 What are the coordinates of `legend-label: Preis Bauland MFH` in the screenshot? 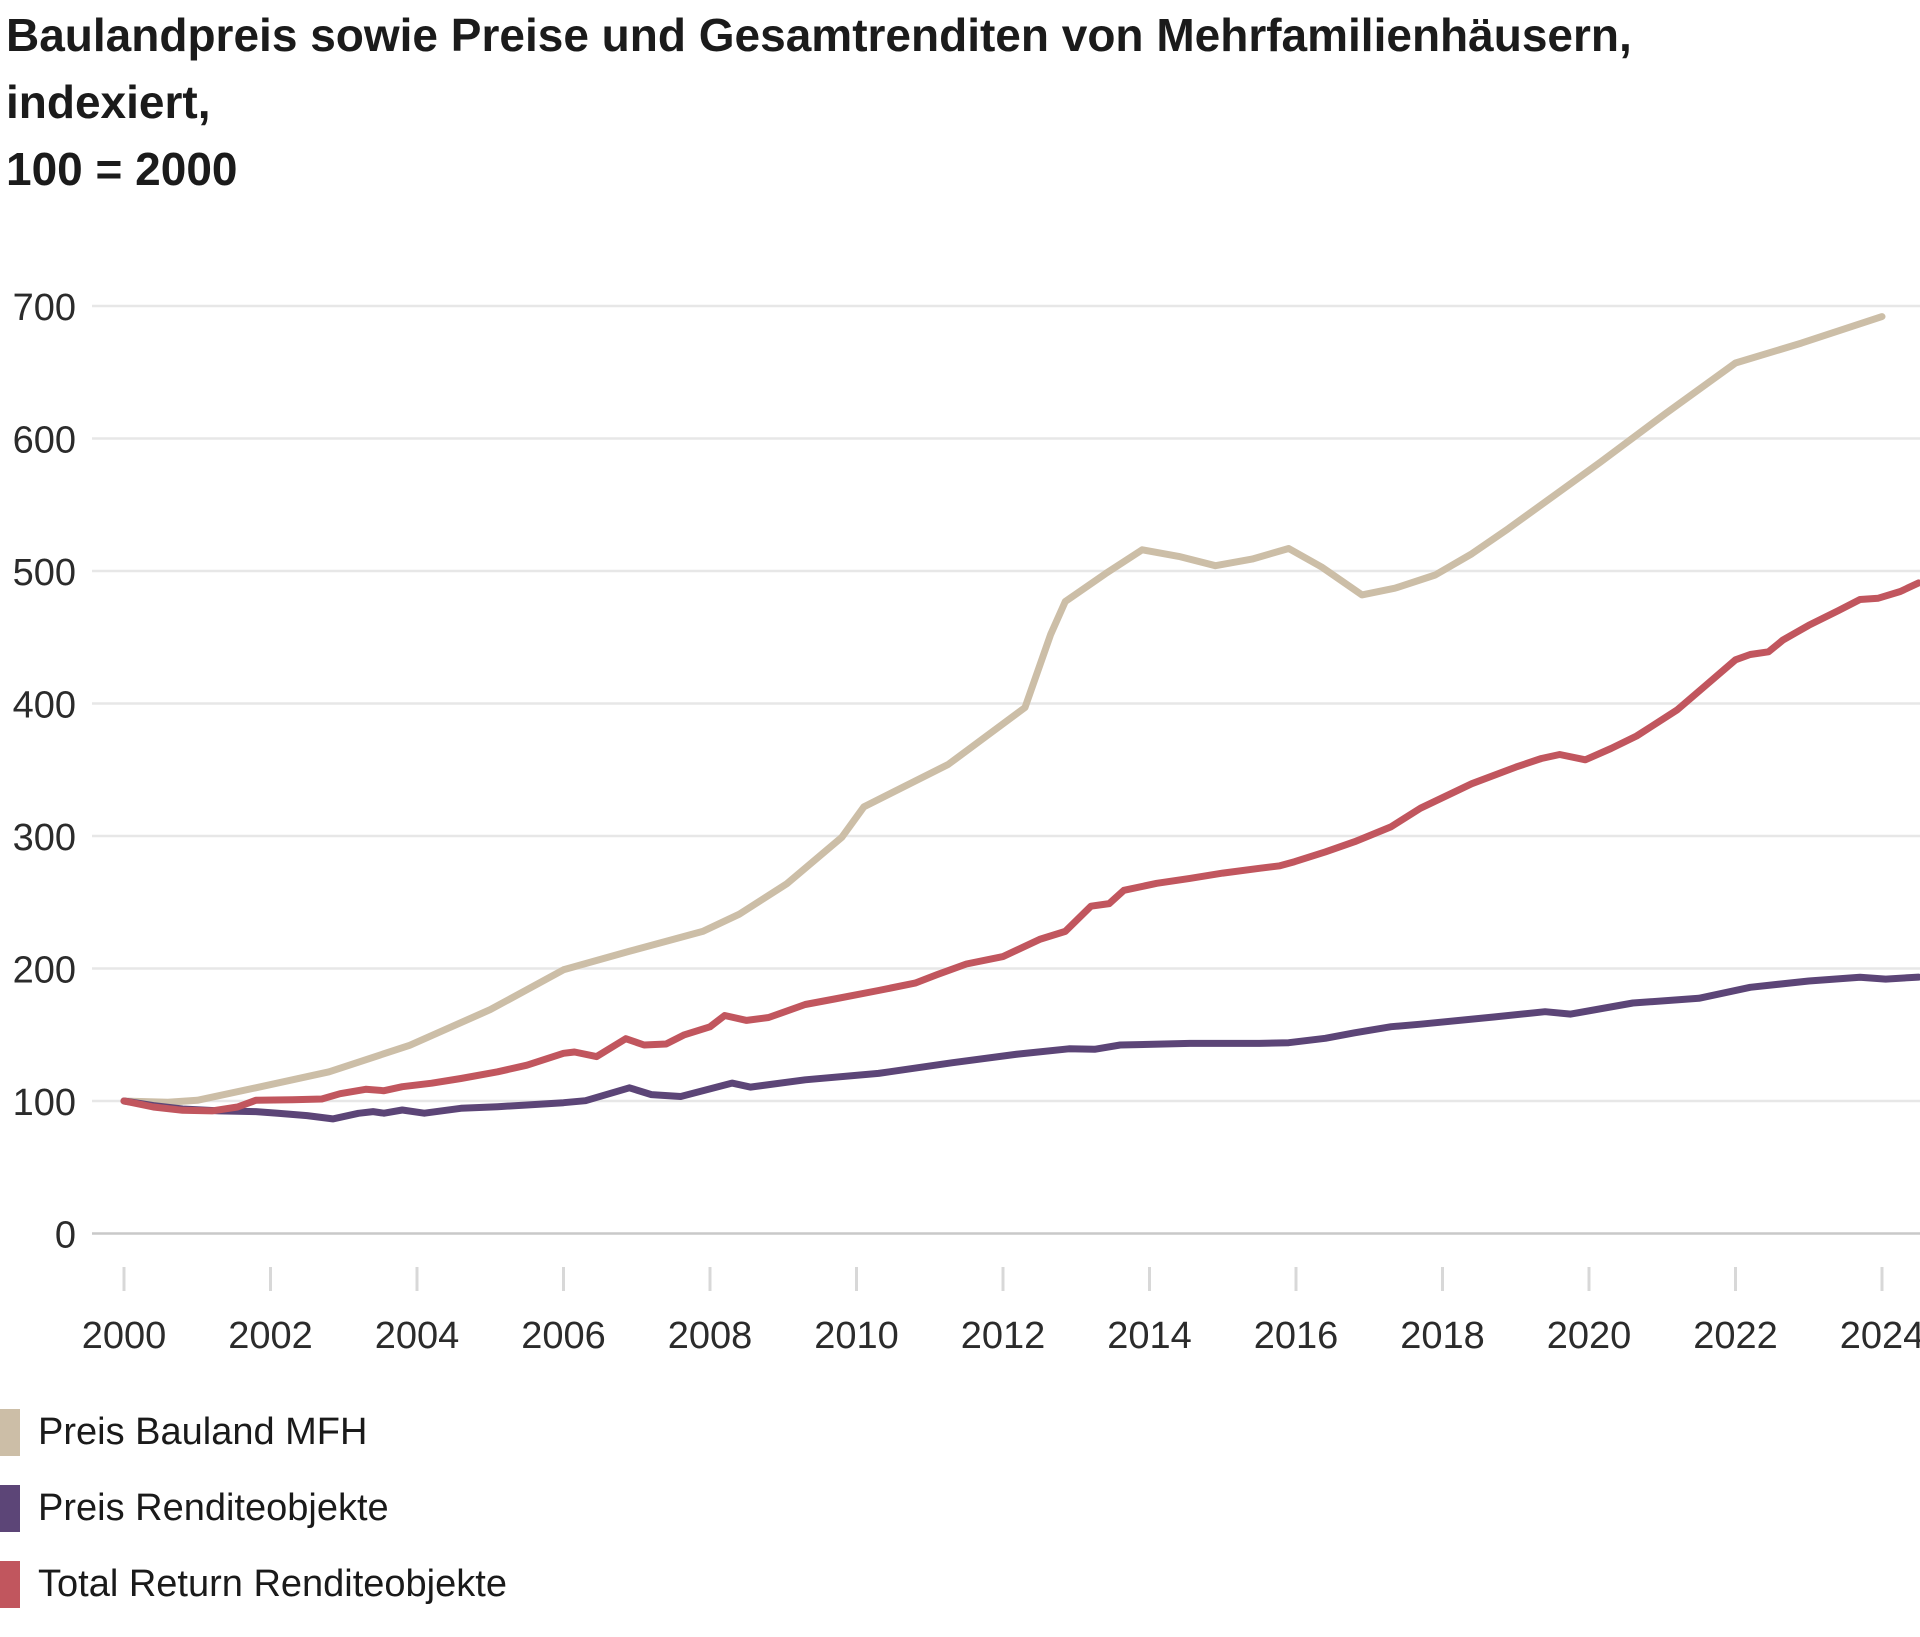 It's located at (203, 1432).